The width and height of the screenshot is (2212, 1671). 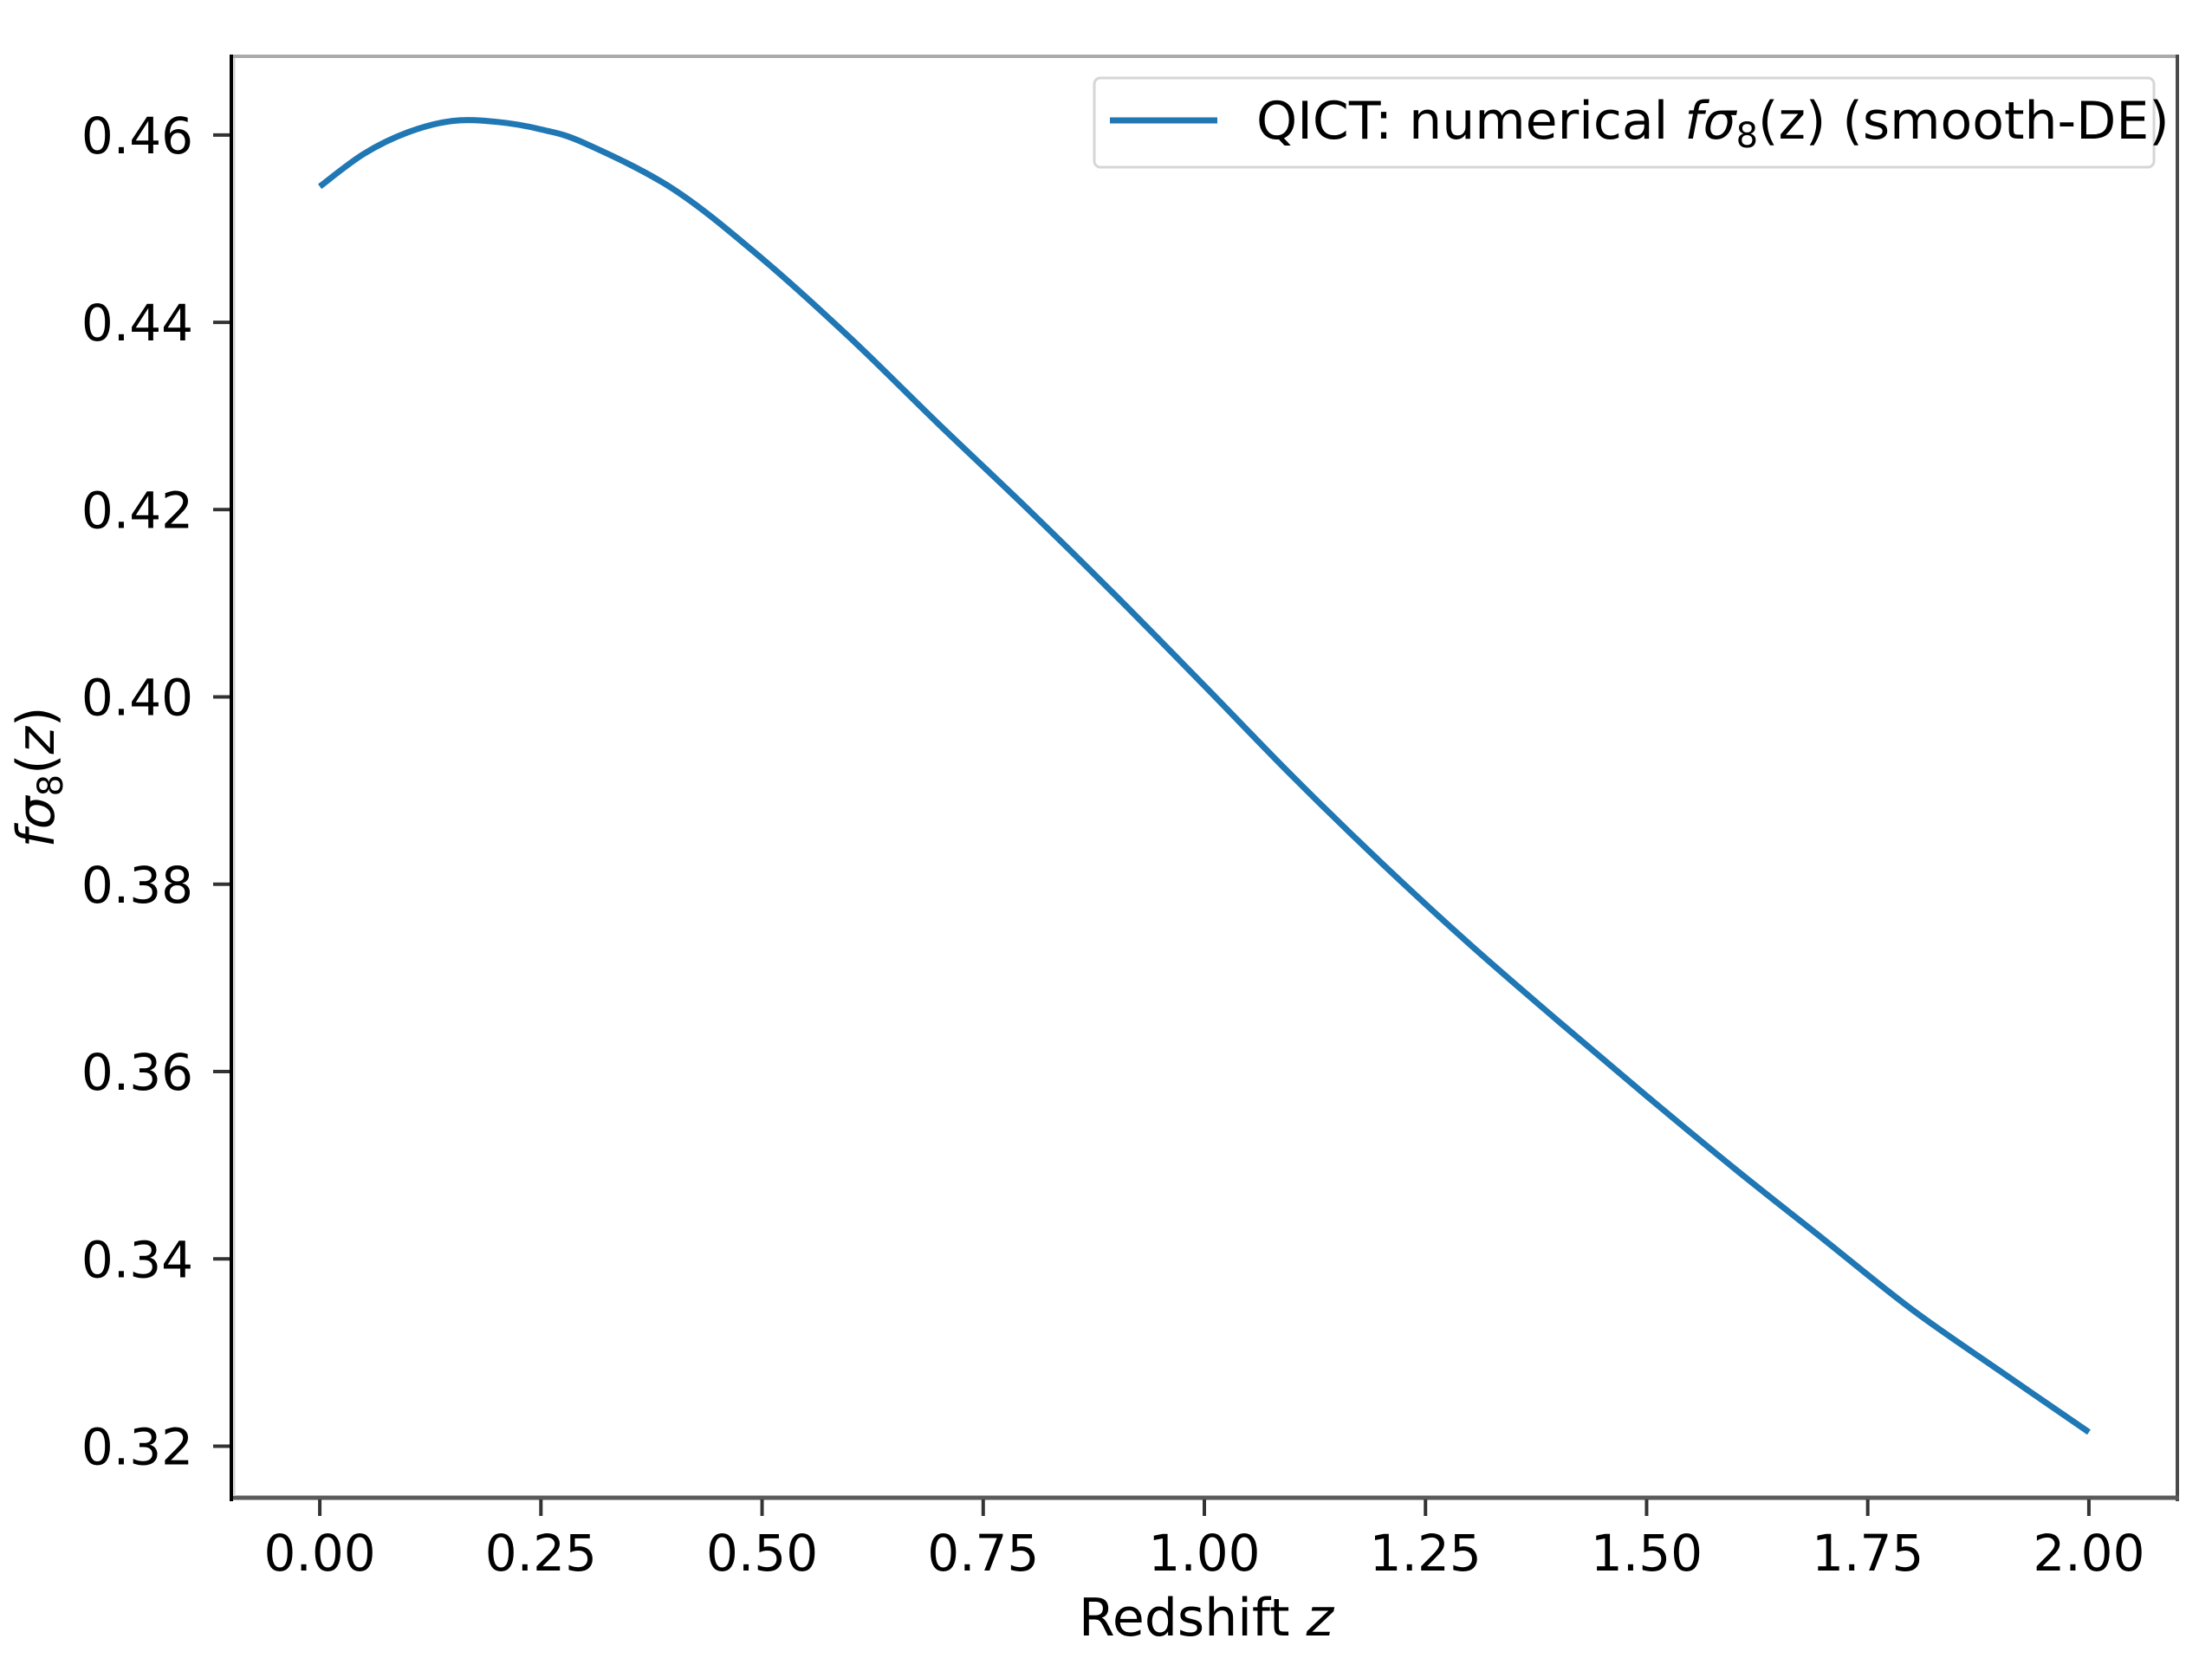 What do you see at coordinates (320, 1553) in the screenshot?
I see `x-tick-label: 0.00` at bounding box center [320, 1553].